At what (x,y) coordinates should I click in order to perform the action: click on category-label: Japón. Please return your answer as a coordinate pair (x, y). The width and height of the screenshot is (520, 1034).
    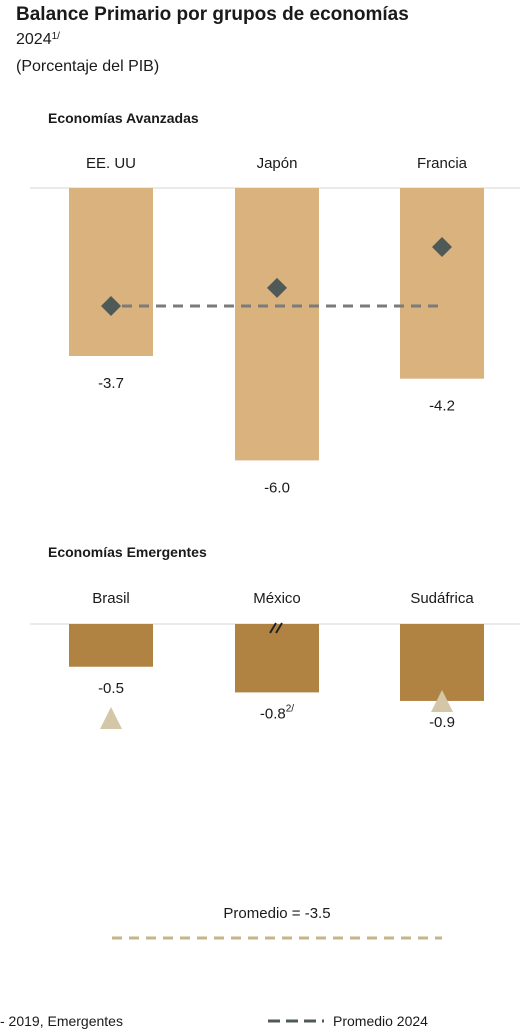
    Looking at the image, I should click on (277, 163).